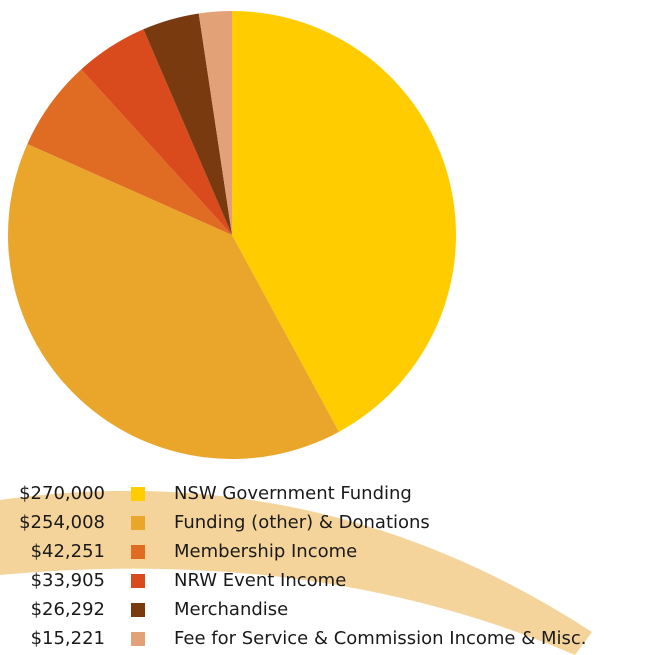 Image resolution: width=658 pixels, height=655 pixels. What do you see at coordinates (62, 493) in the screenshot?
I see `legend-value: $270,000` at bounding box center [62, 493].